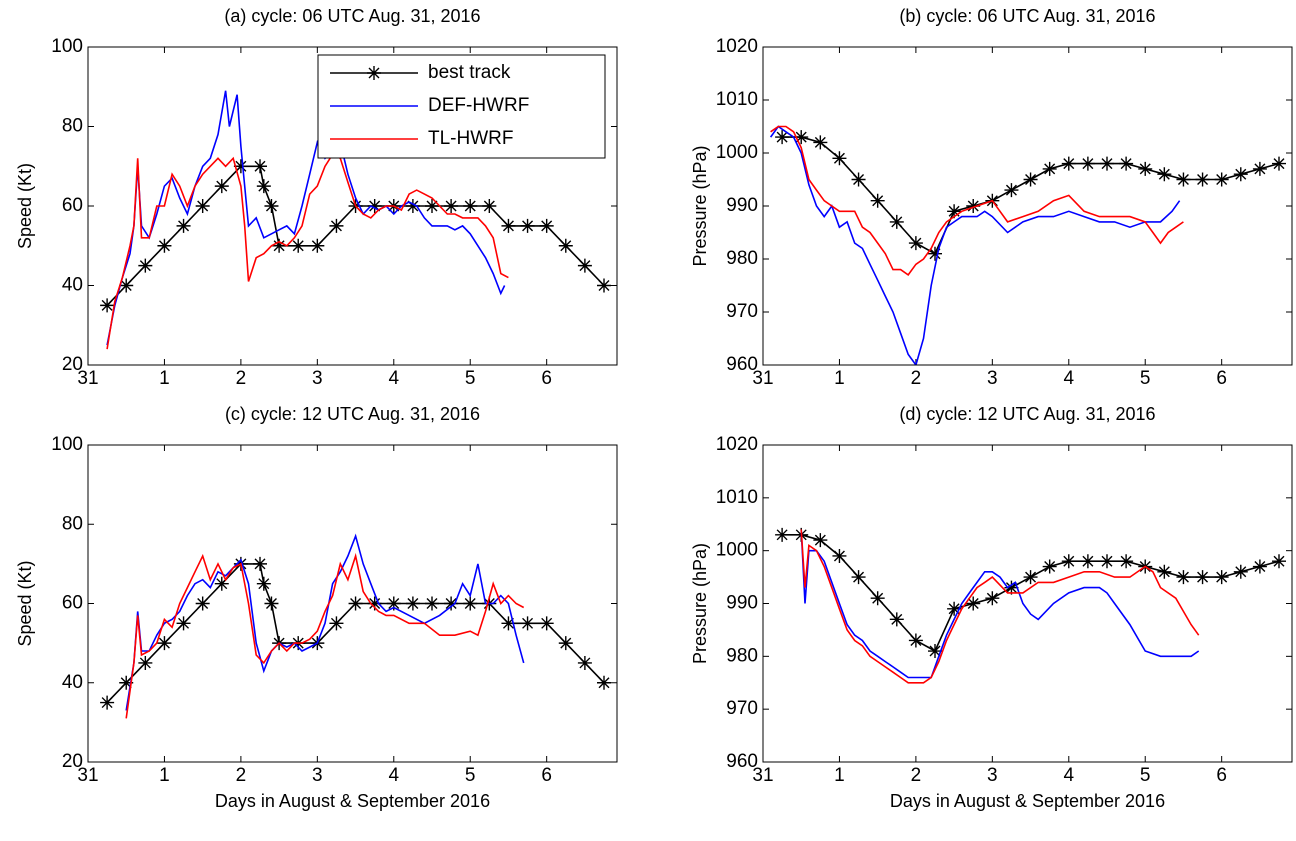 The width and height of the screenshot is (1296, 841). I want to click on x-tick-label: 3, so click(992, 775).